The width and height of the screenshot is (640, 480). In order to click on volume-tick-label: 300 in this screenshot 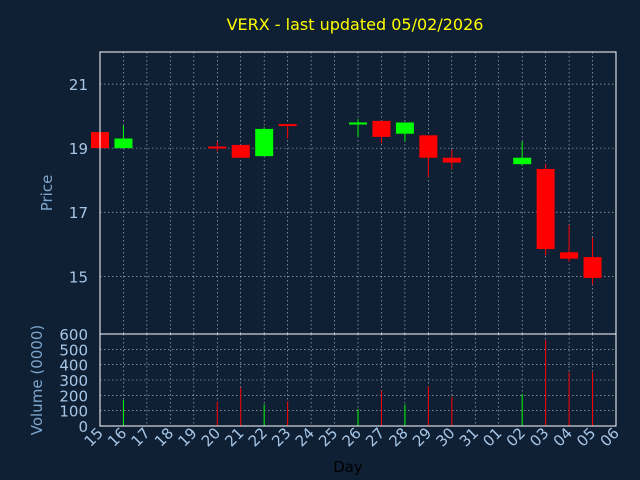, I will do `click(73, 381)`.